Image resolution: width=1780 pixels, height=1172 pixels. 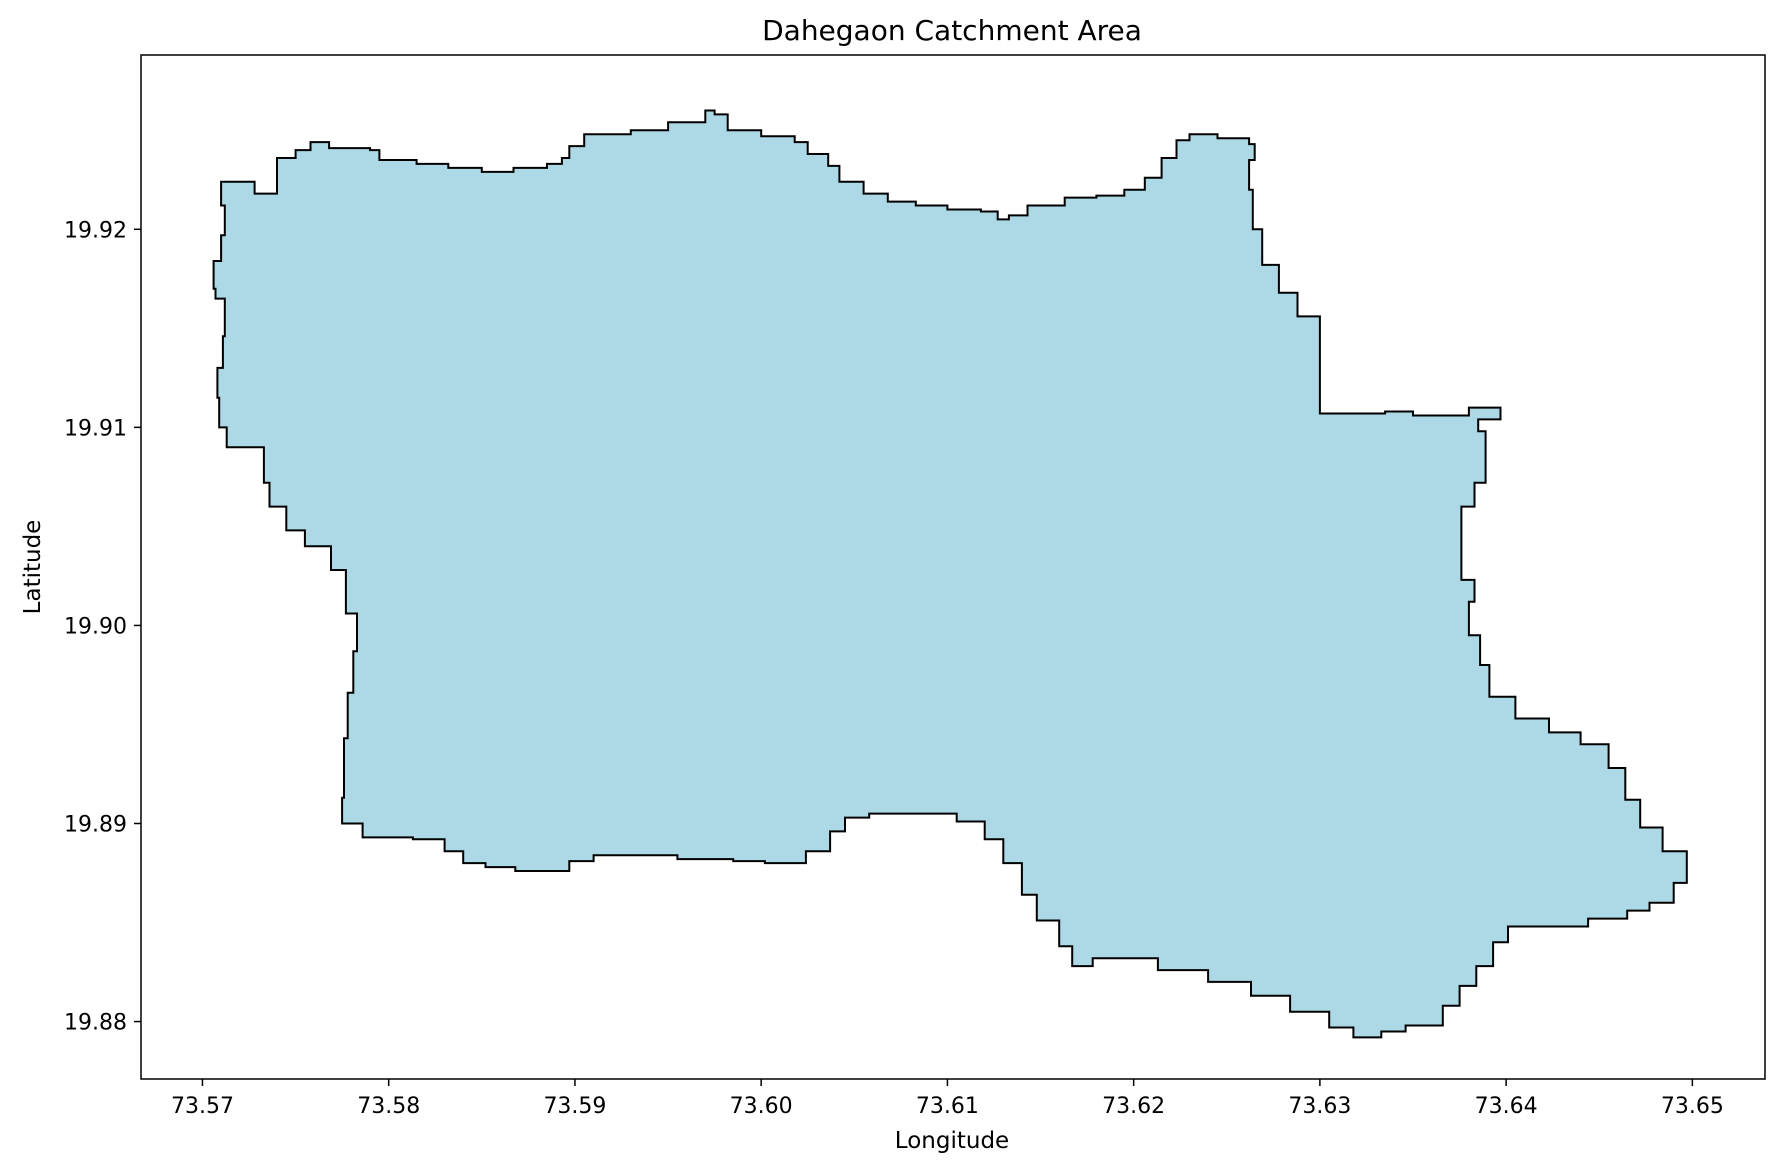 I want to click on x-tick-label: 73.64, so click(x=1506, y=1106).